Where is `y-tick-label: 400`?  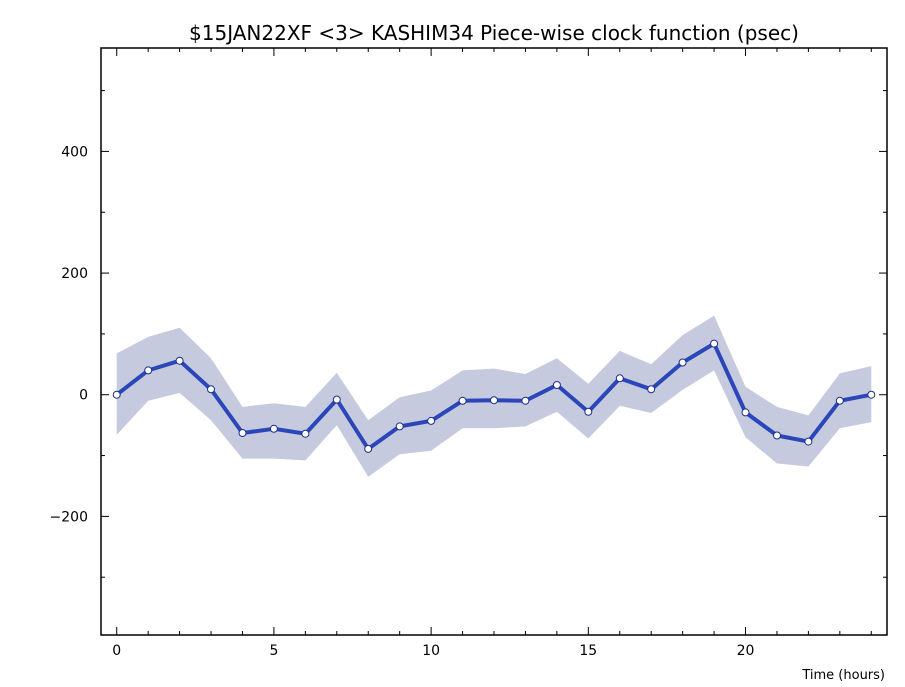
y-tick-label: 400 is located at coordinates (74, 152).